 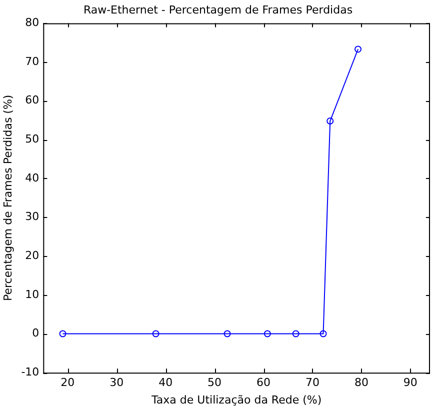 I want to click on x-tick-label: 90, so click(x=410, y=383).